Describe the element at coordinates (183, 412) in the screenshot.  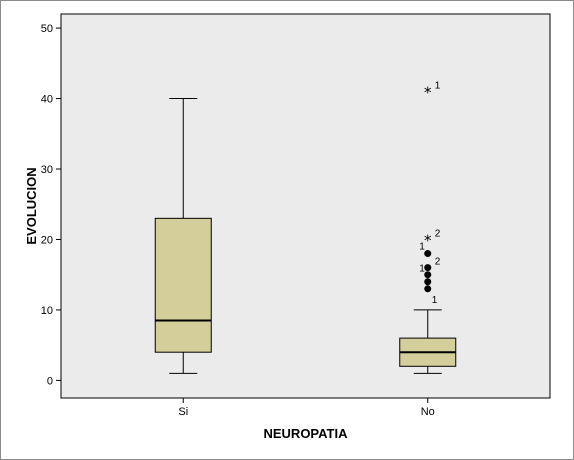
I see `x-tick-label: Si` at that location.